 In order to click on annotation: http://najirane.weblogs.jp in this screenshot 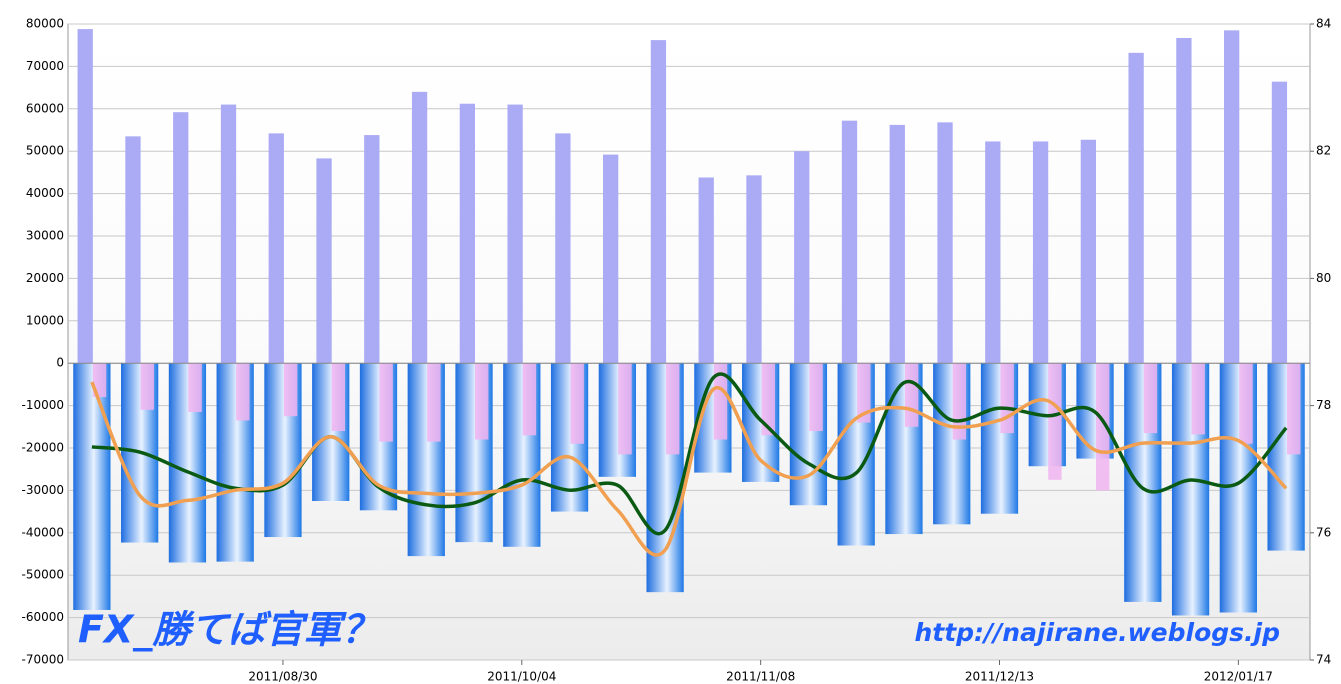, I will do `click(1097, 632)`.